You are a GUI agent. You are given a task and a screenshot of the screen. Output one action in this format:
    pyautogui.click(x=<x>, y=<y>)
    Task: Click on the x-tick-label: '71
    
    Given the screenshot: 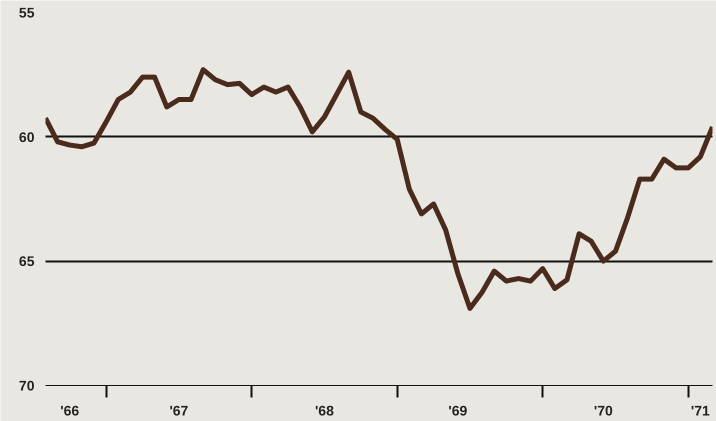 What is the action you would take?
    pyautogui.click(x=700, y=410)
    